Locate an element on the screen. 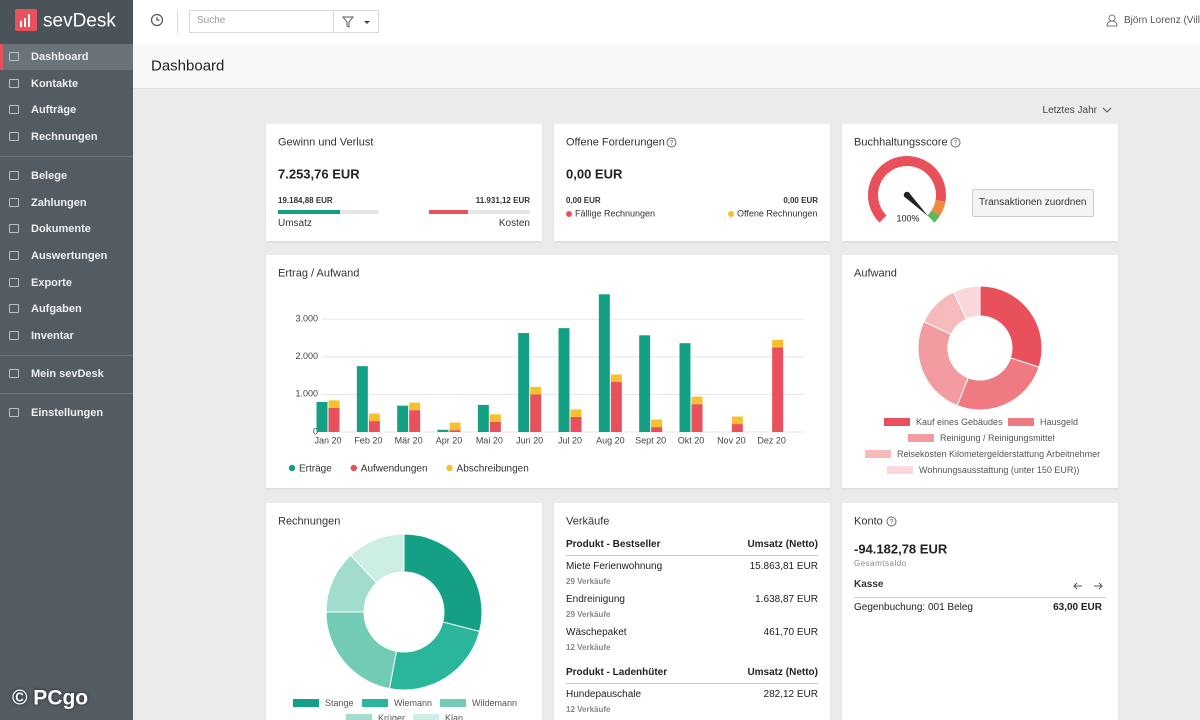 This screenshot has height=720, width=1200. costs-amount: 11.931,12 EUR is located at coordinates (502, 200).